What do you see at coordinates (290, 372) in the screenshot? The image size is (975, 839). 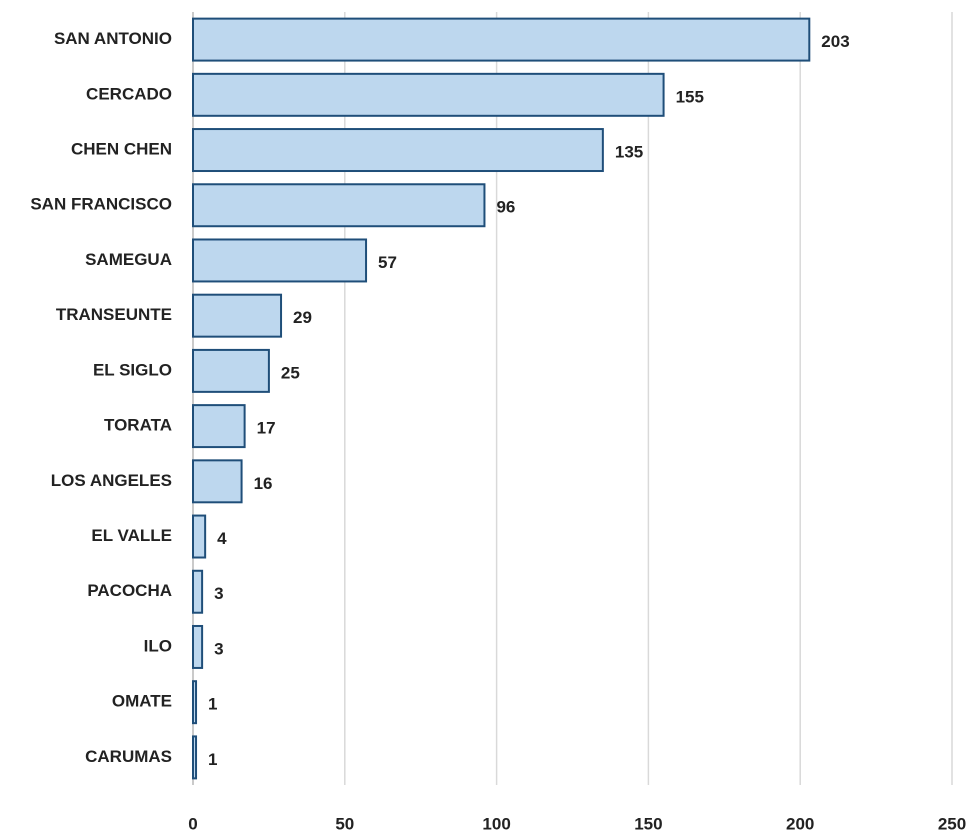 I see `data-label: 25` at bounding box center [290, 372].